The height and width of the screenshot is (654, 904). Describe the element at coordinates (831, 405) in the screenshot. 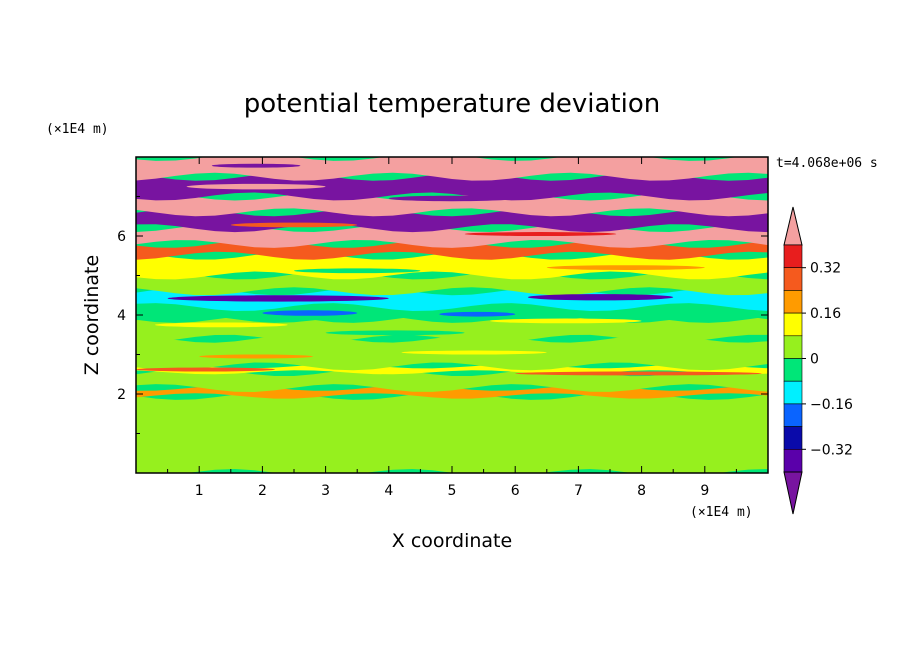

I see `colorbar-tick-label: −0.16` at that location.